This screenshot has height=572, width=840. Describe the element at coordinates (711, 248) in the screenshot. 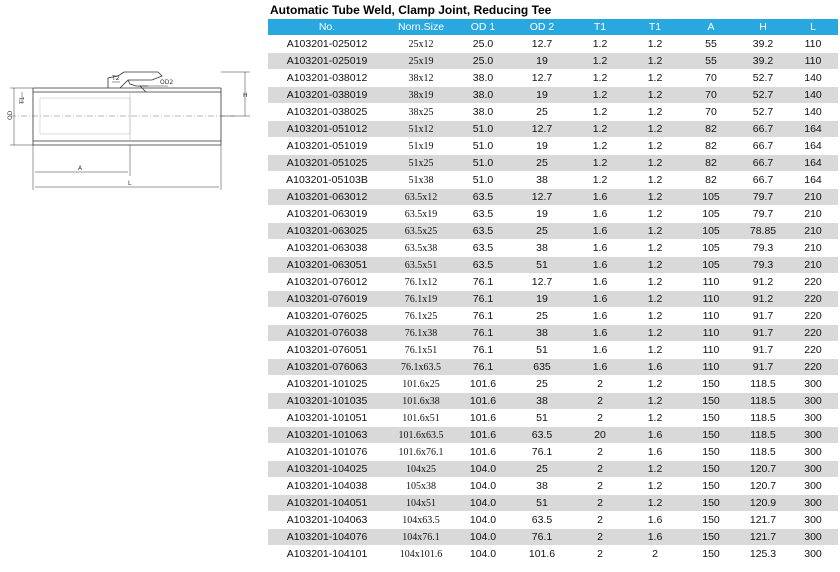

I see `table-cell: 105` at that location.